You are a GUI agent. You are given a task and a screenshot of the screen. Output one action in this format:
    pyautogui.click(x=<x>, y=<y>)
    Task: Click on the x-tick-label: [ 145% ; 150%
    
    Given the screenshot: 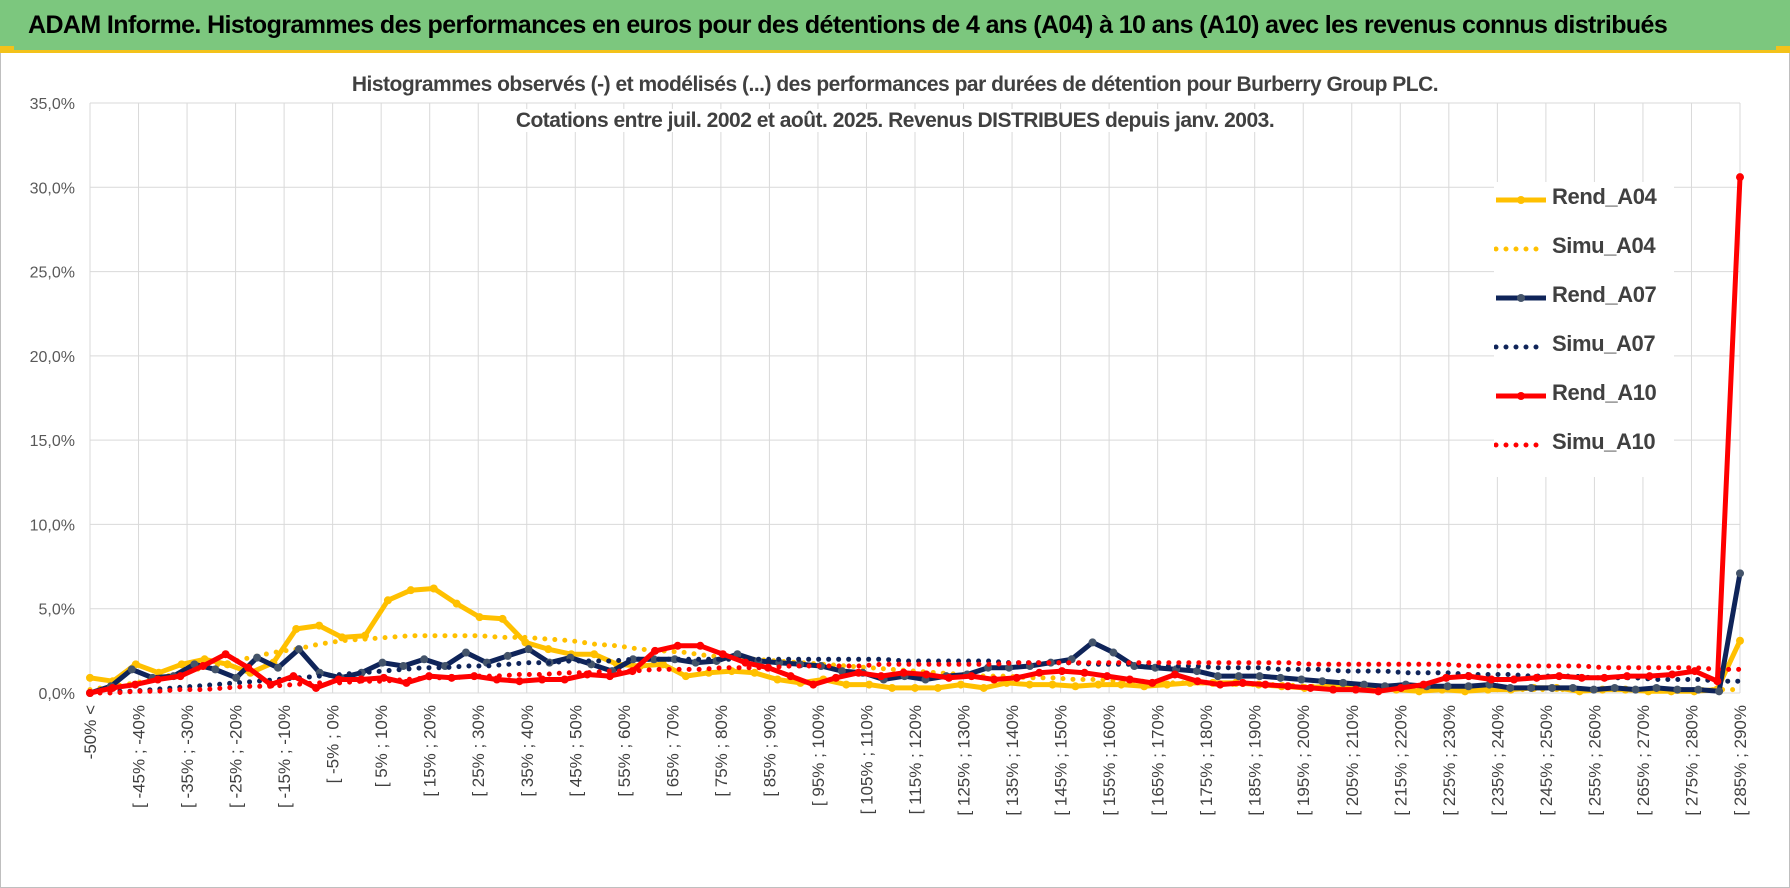 What is the action you would take?
    pyautogui.click(x=1061, y=760)
    